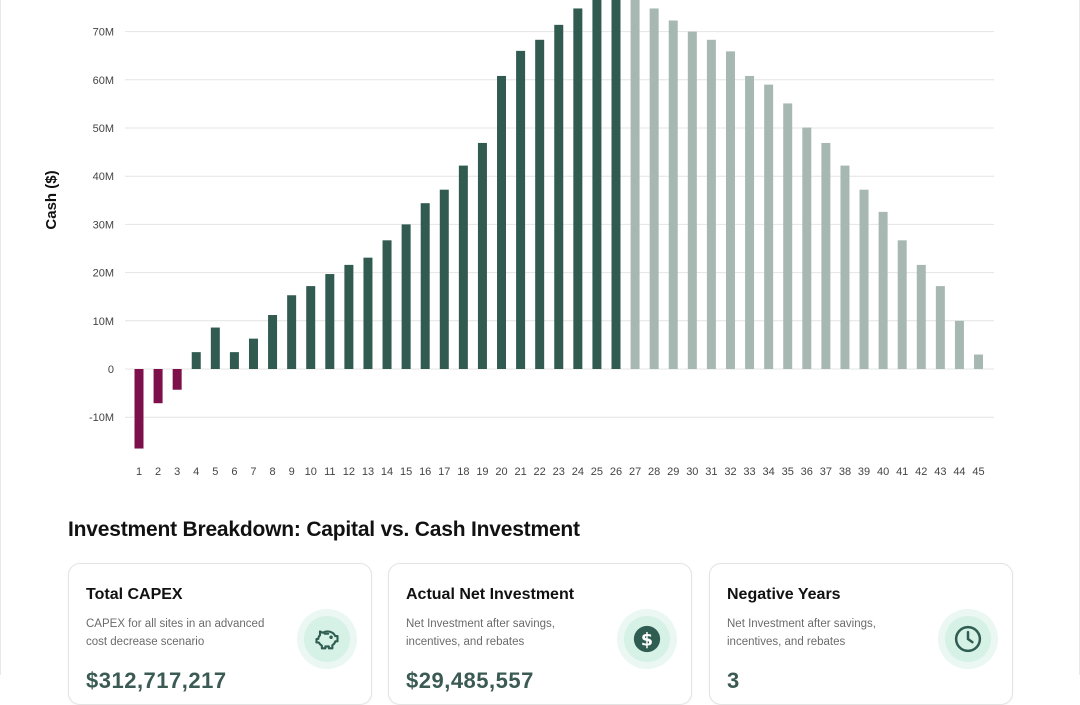 This screenshot has height=705, width=1080. I want to click on y-tick-label: 40M, so click(103, 177).